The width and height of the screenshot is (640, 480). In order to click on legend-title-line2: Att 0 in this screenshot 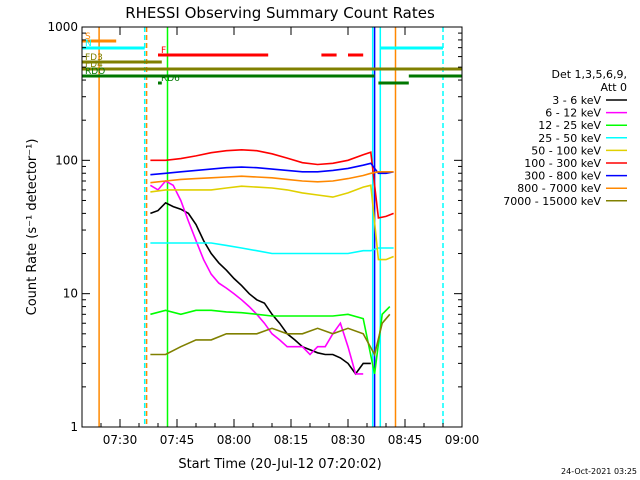, I will do `click(614, 87)`.